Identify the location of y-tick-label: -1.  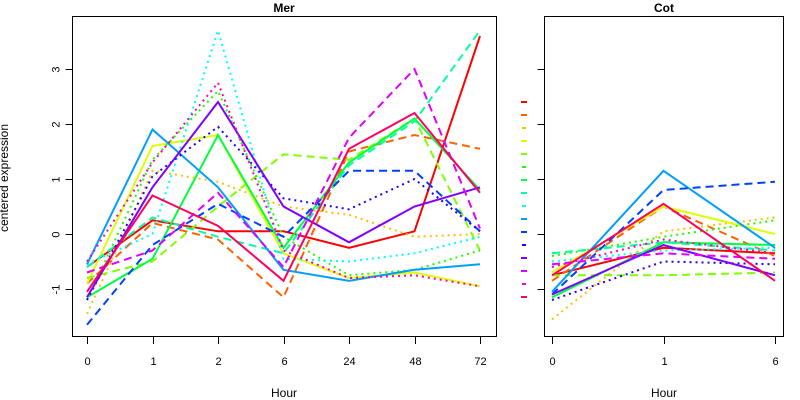
(57, 290).